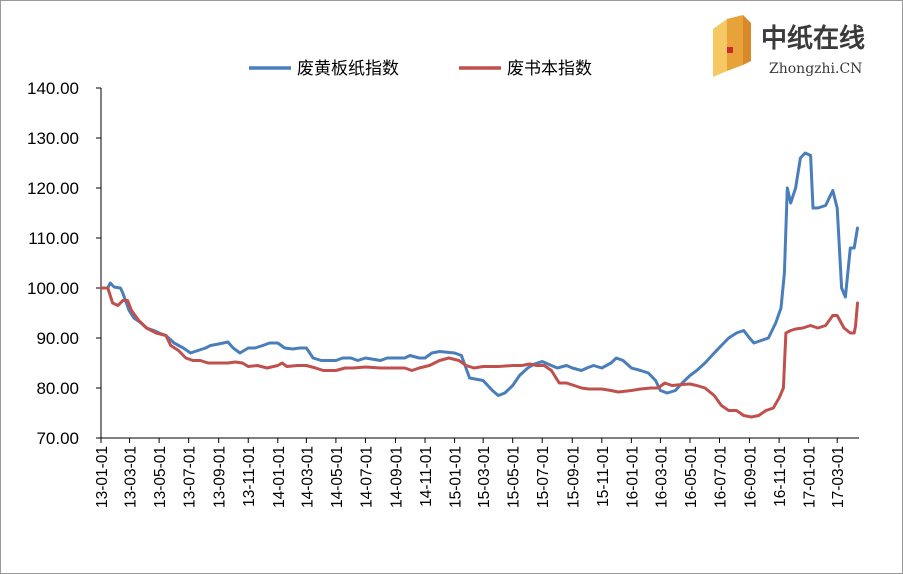 The image size is (903, 574). What do you see at coordinates (838, 477) in the screenshot?
I see `x-tick-label: 17-03-01` at bounding box center [838, 477].